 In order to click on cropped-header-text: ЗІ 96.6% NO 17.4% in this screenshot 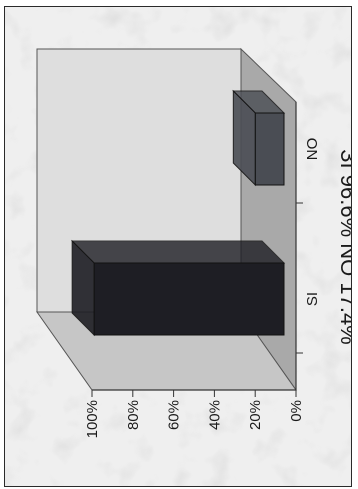, I will do `click(343, 247)`.